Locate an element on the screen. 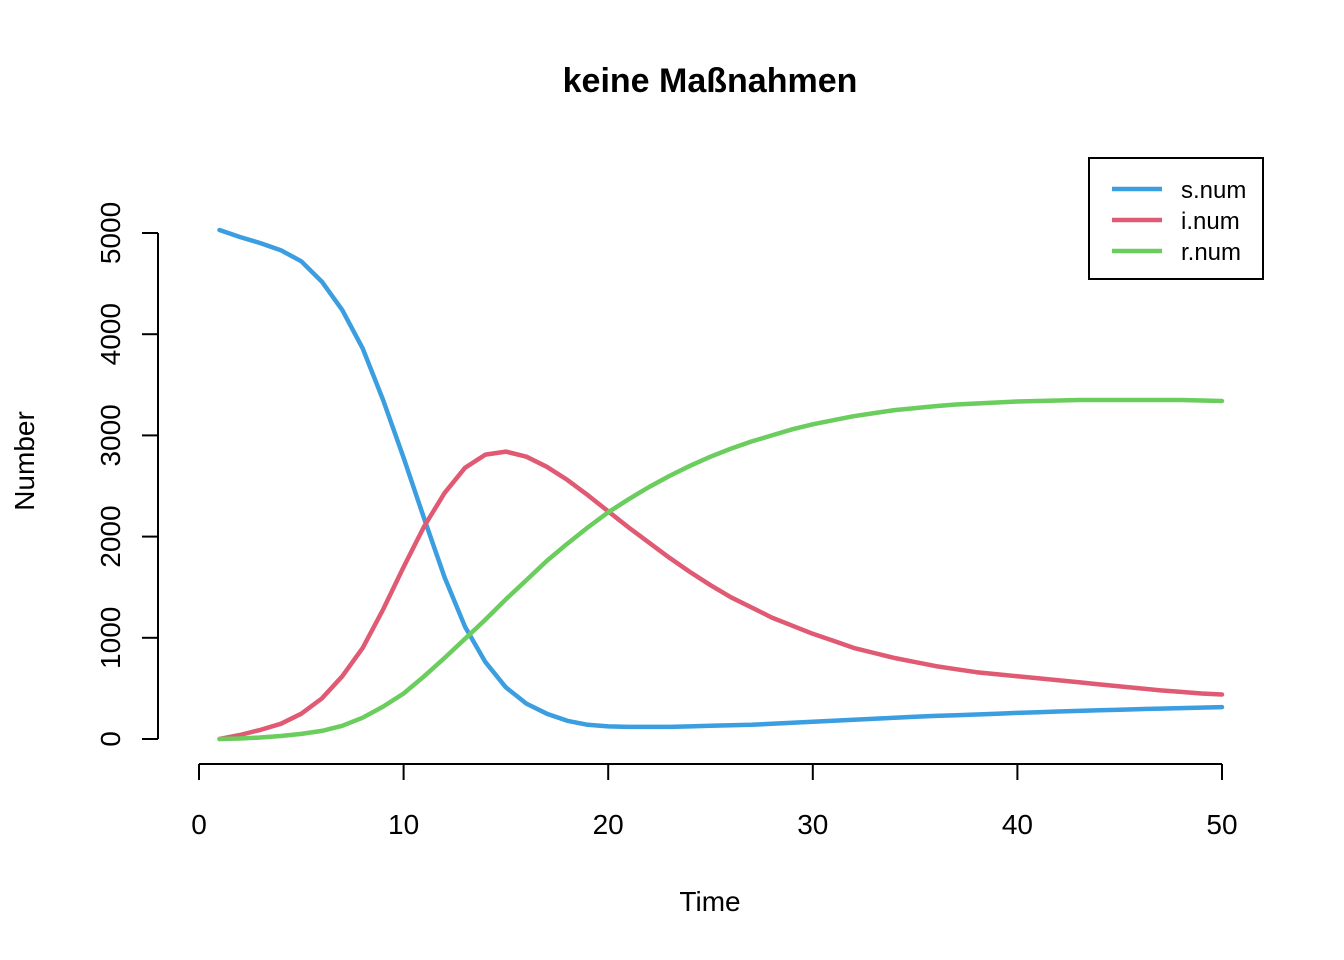 This screenshot has height=960, width=1344. x-tick-label: 20 is located at coordinates (608, 824).